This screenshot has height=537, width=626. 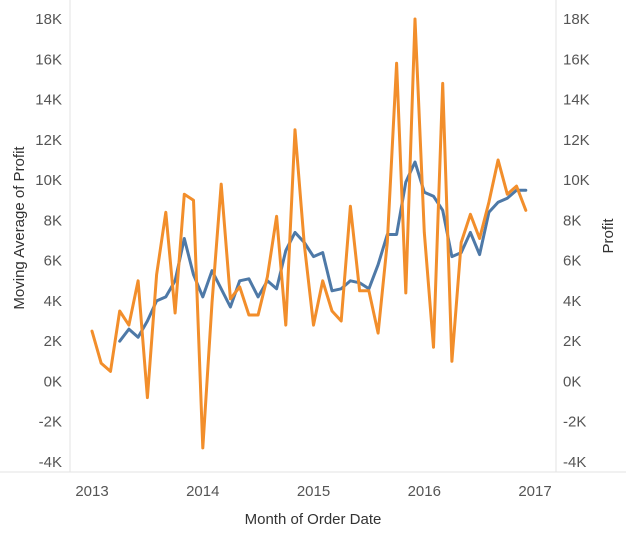 I want to click on left-y-tick-label: -4K, so click(x=50, y=462).